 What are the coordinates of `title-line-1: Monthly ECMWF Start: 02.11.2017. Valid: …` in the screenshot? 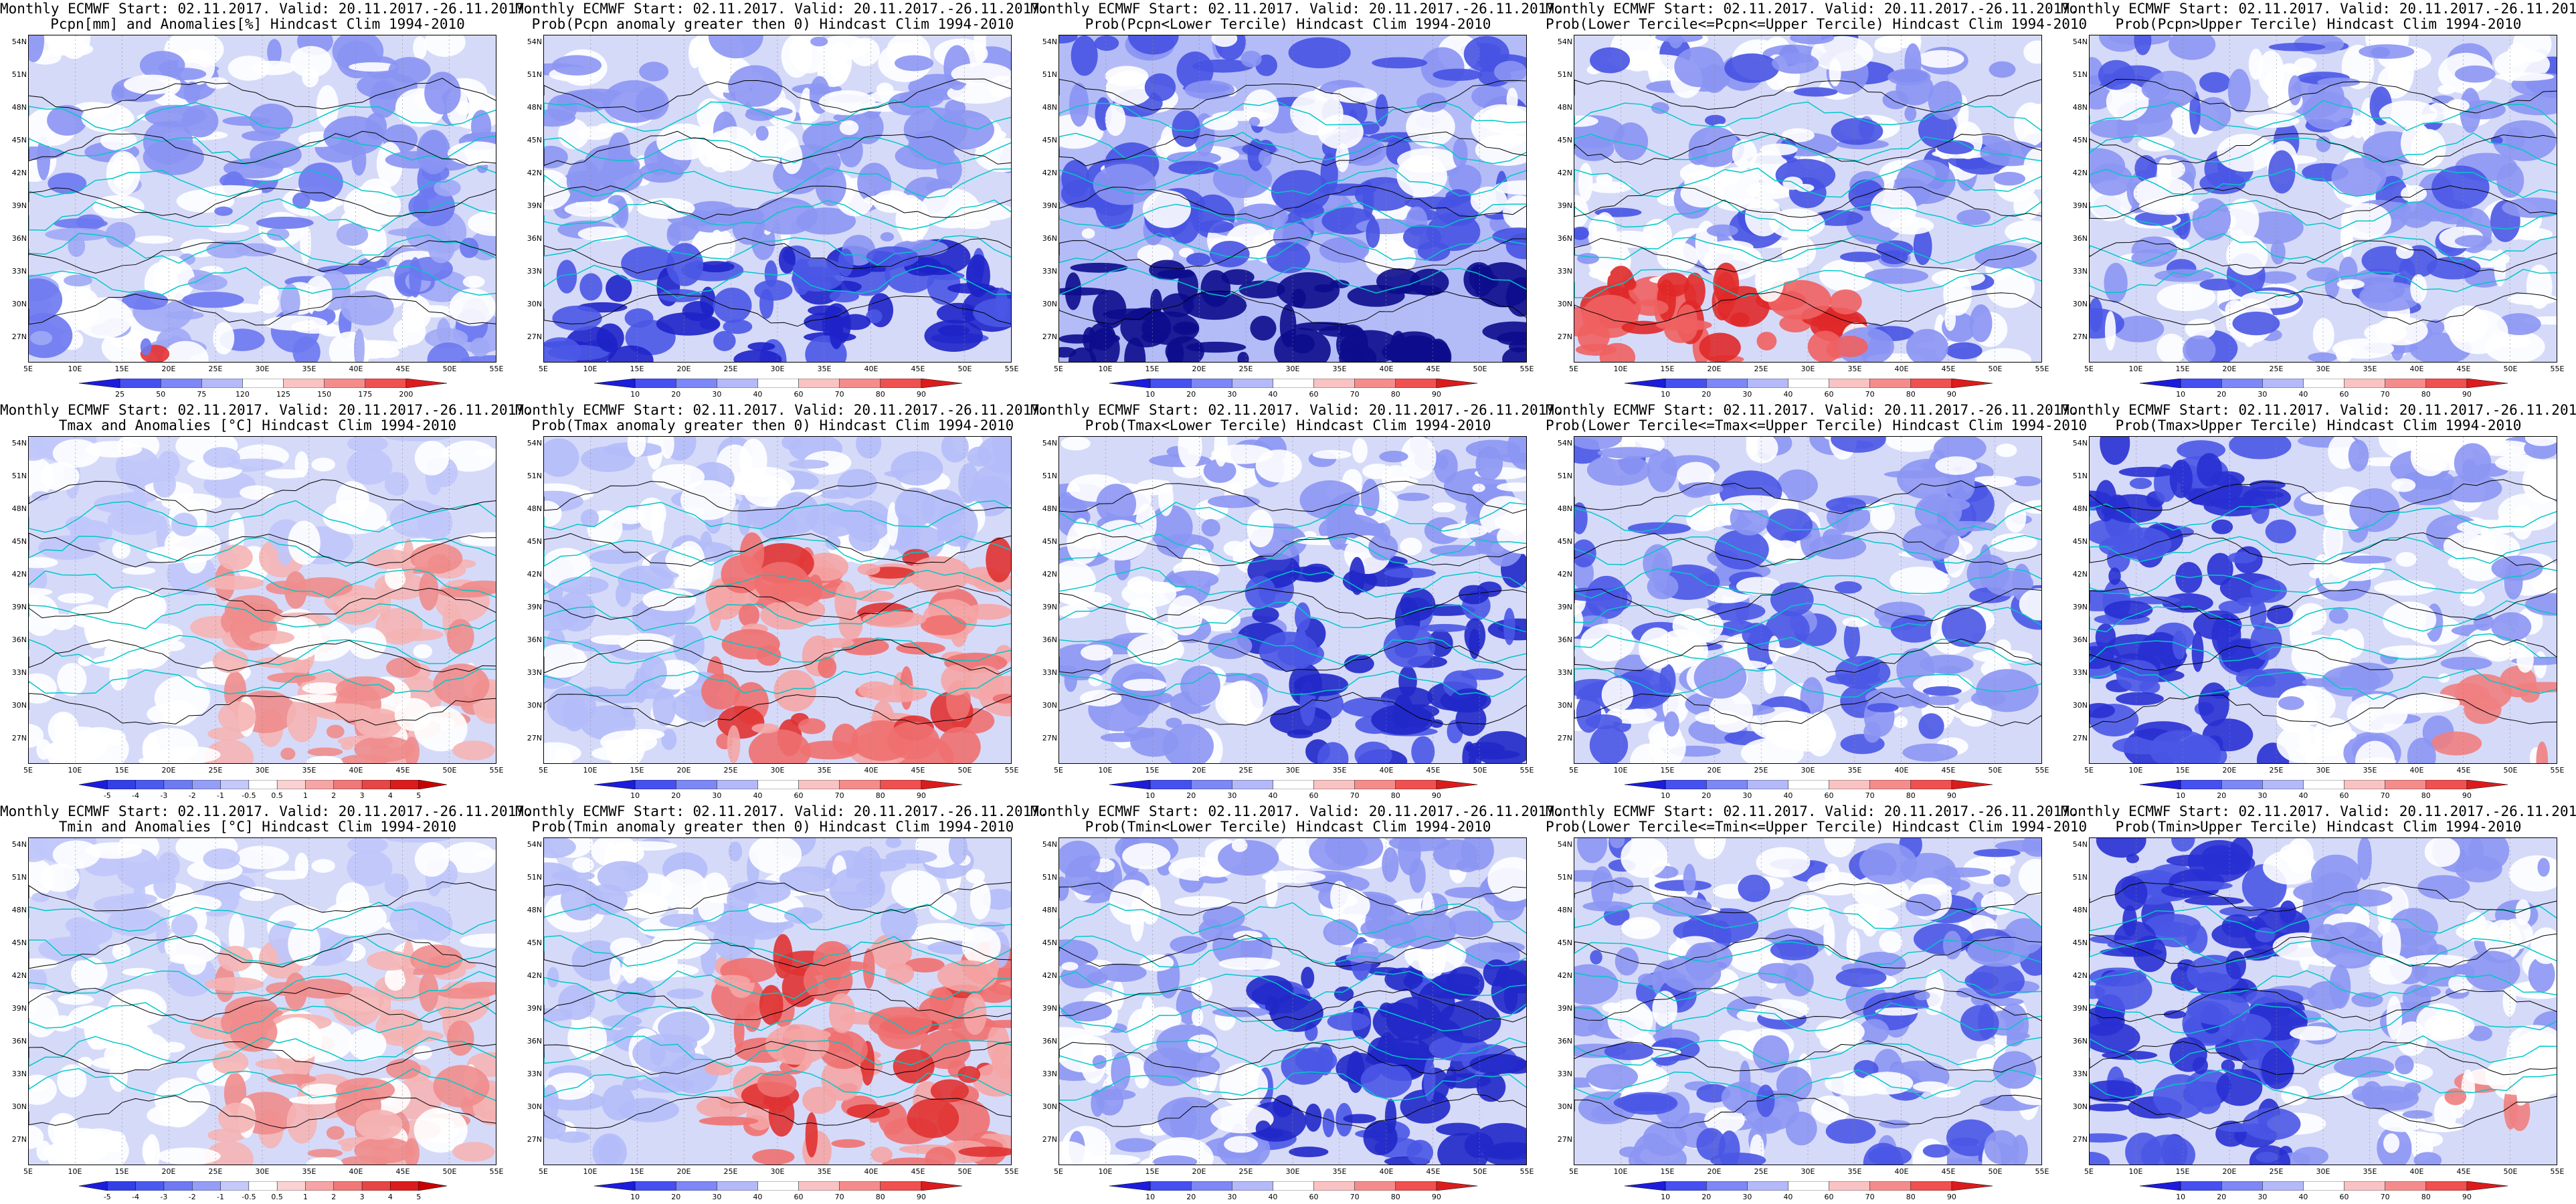 It's located at (782, 410).